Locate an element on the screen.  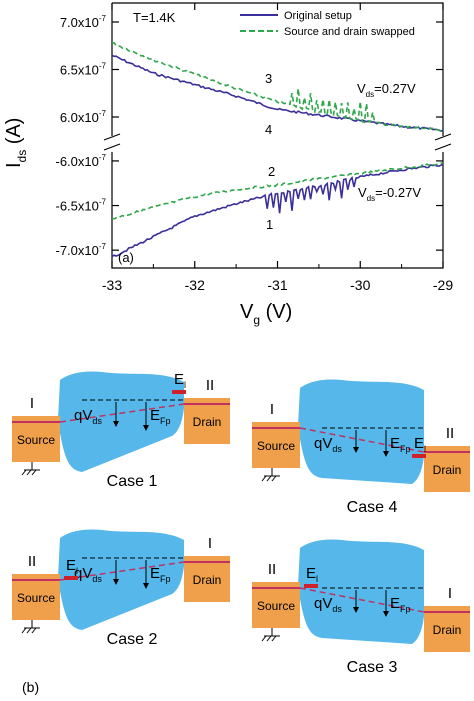
curve-number-2: 2 is located at coordinates (271, 171).